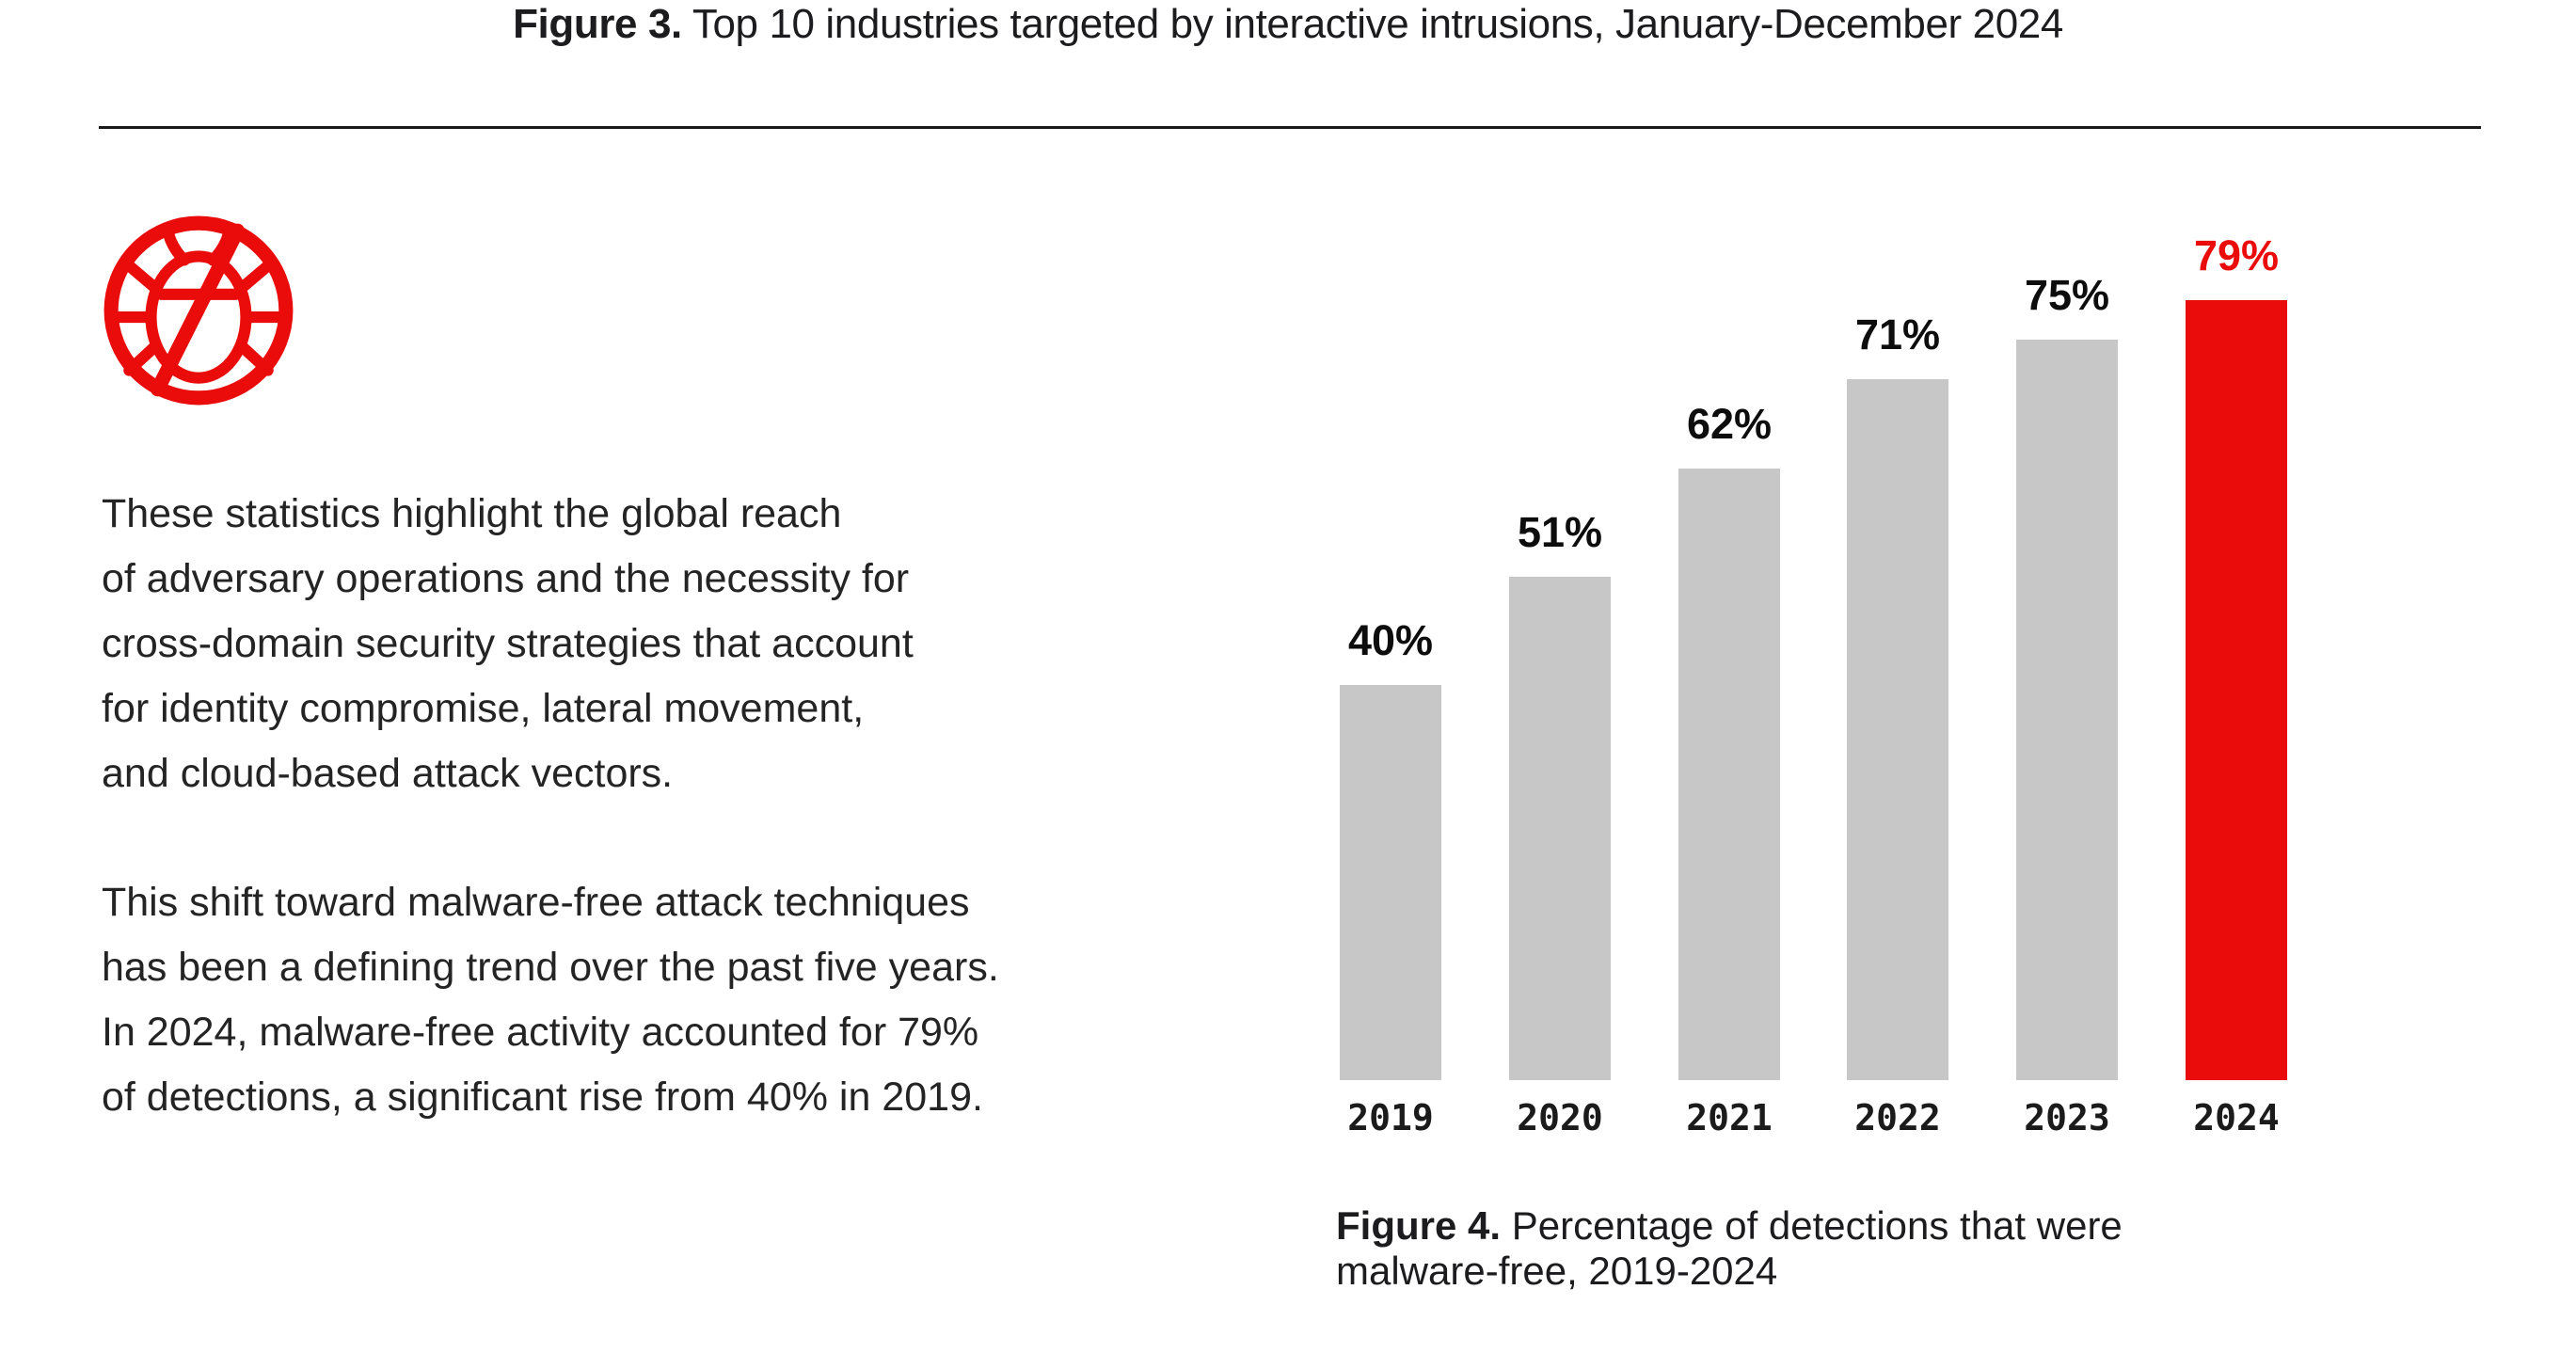 This screenshot has height=1353, width=2576. I want to click on prohibition-circle, so click(198, 310).